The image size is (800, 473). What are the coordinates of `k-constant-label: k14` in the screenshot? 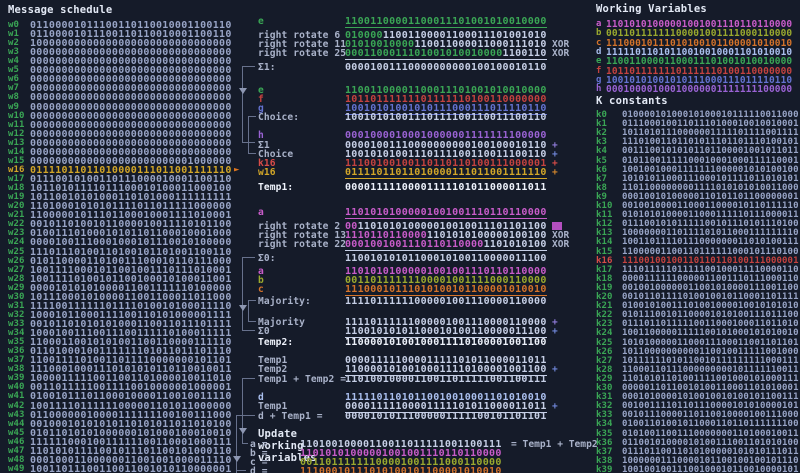 It's located at (604, 242).